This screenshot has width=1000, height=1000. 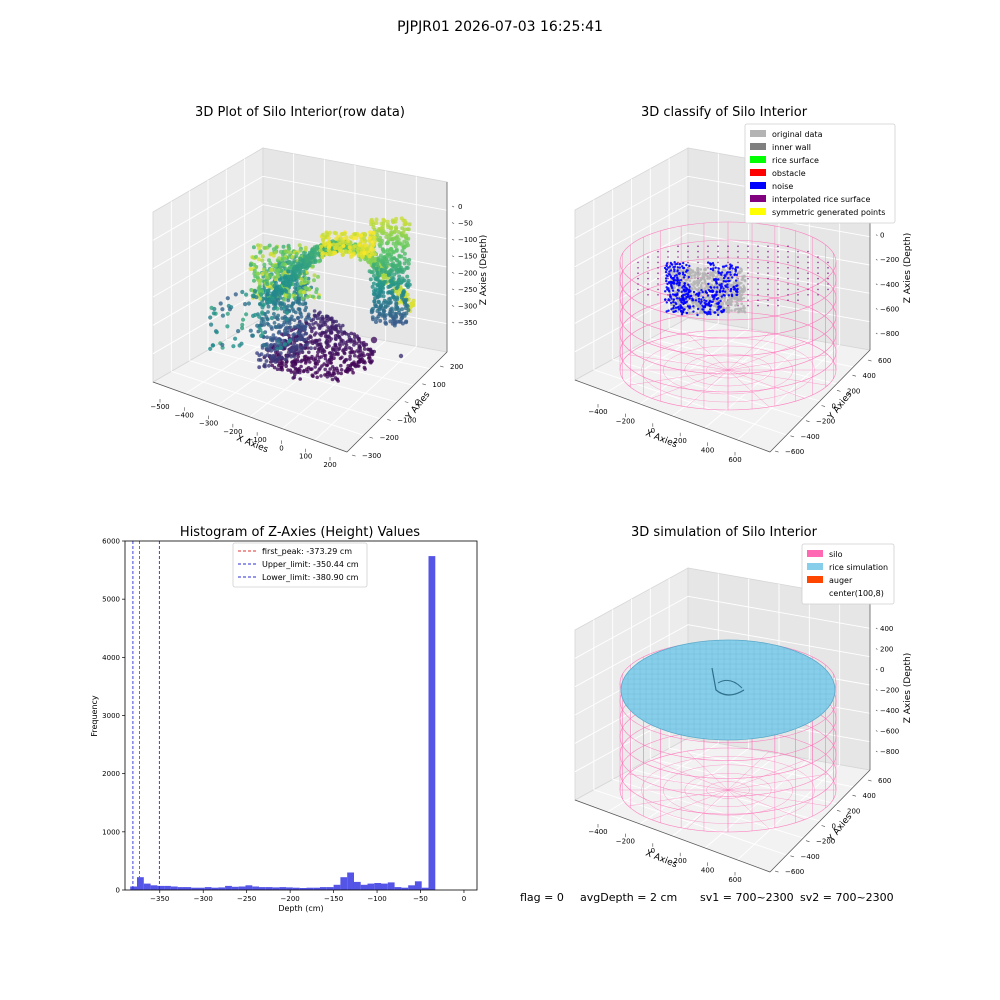 What do you see at coordinates (460, 207) in the screenshot?
I see `raw-plot-z-tick-label: 0` at bounding box center [460, 207].